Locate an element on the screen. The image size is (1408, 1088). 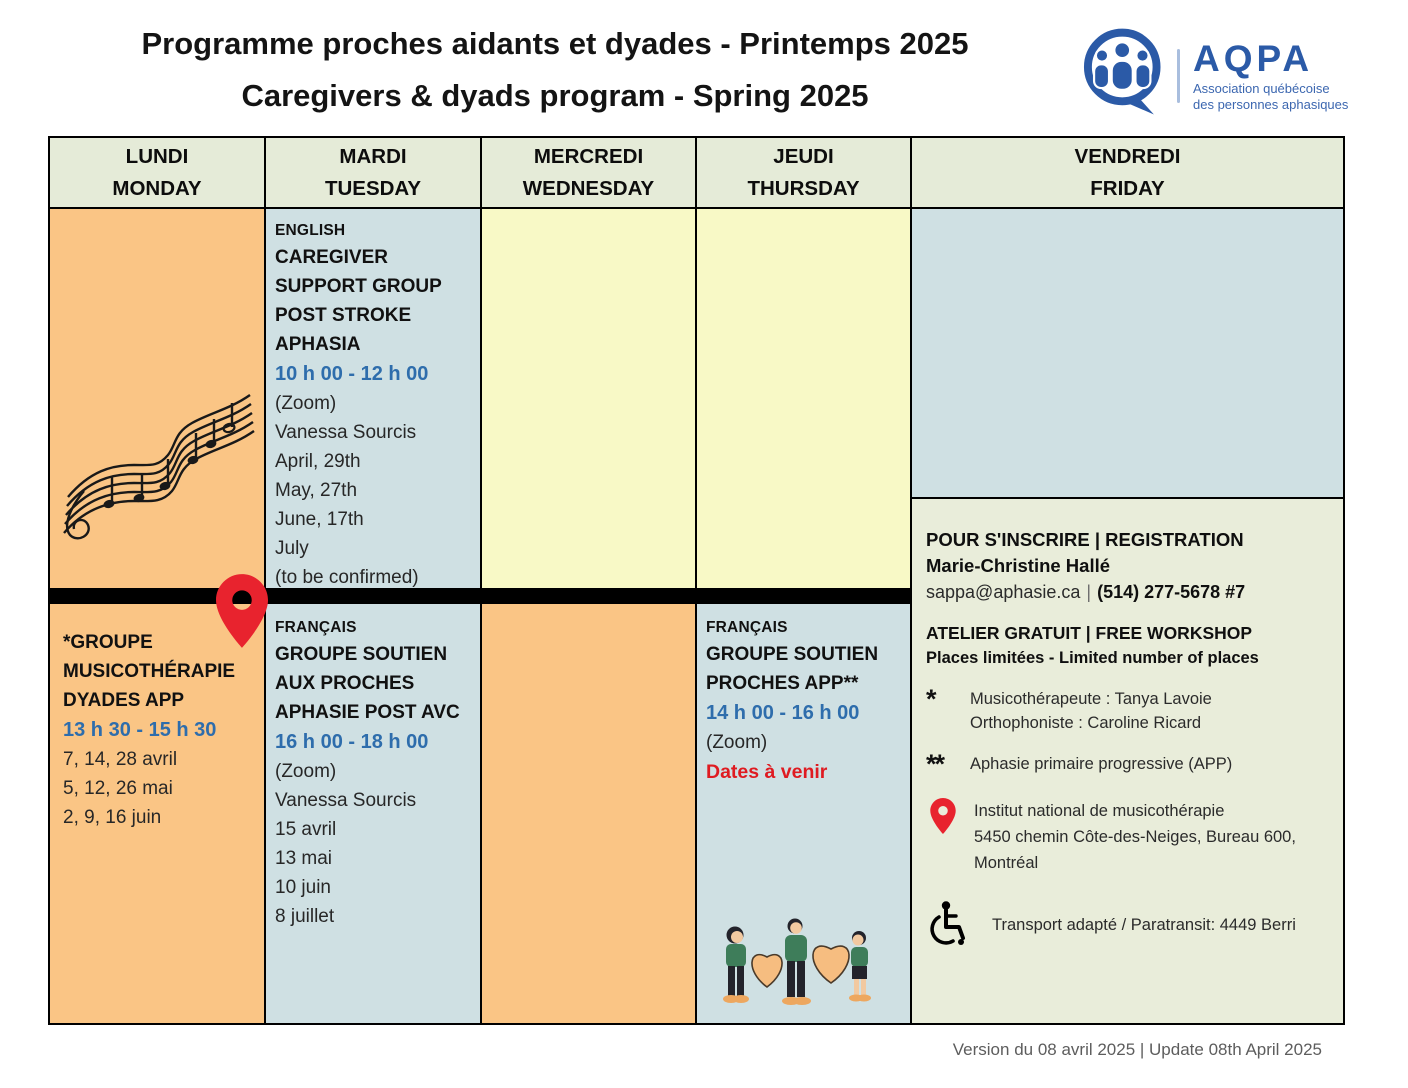
cell-monday-morning is located at coordinates (157, 398).